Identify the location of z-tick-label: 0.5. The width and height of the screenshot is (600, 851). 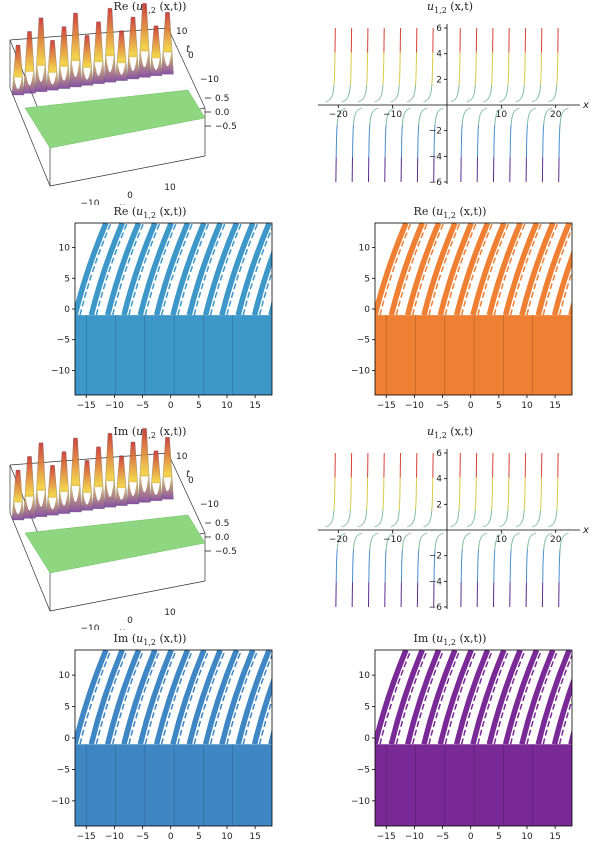
(222, 99).